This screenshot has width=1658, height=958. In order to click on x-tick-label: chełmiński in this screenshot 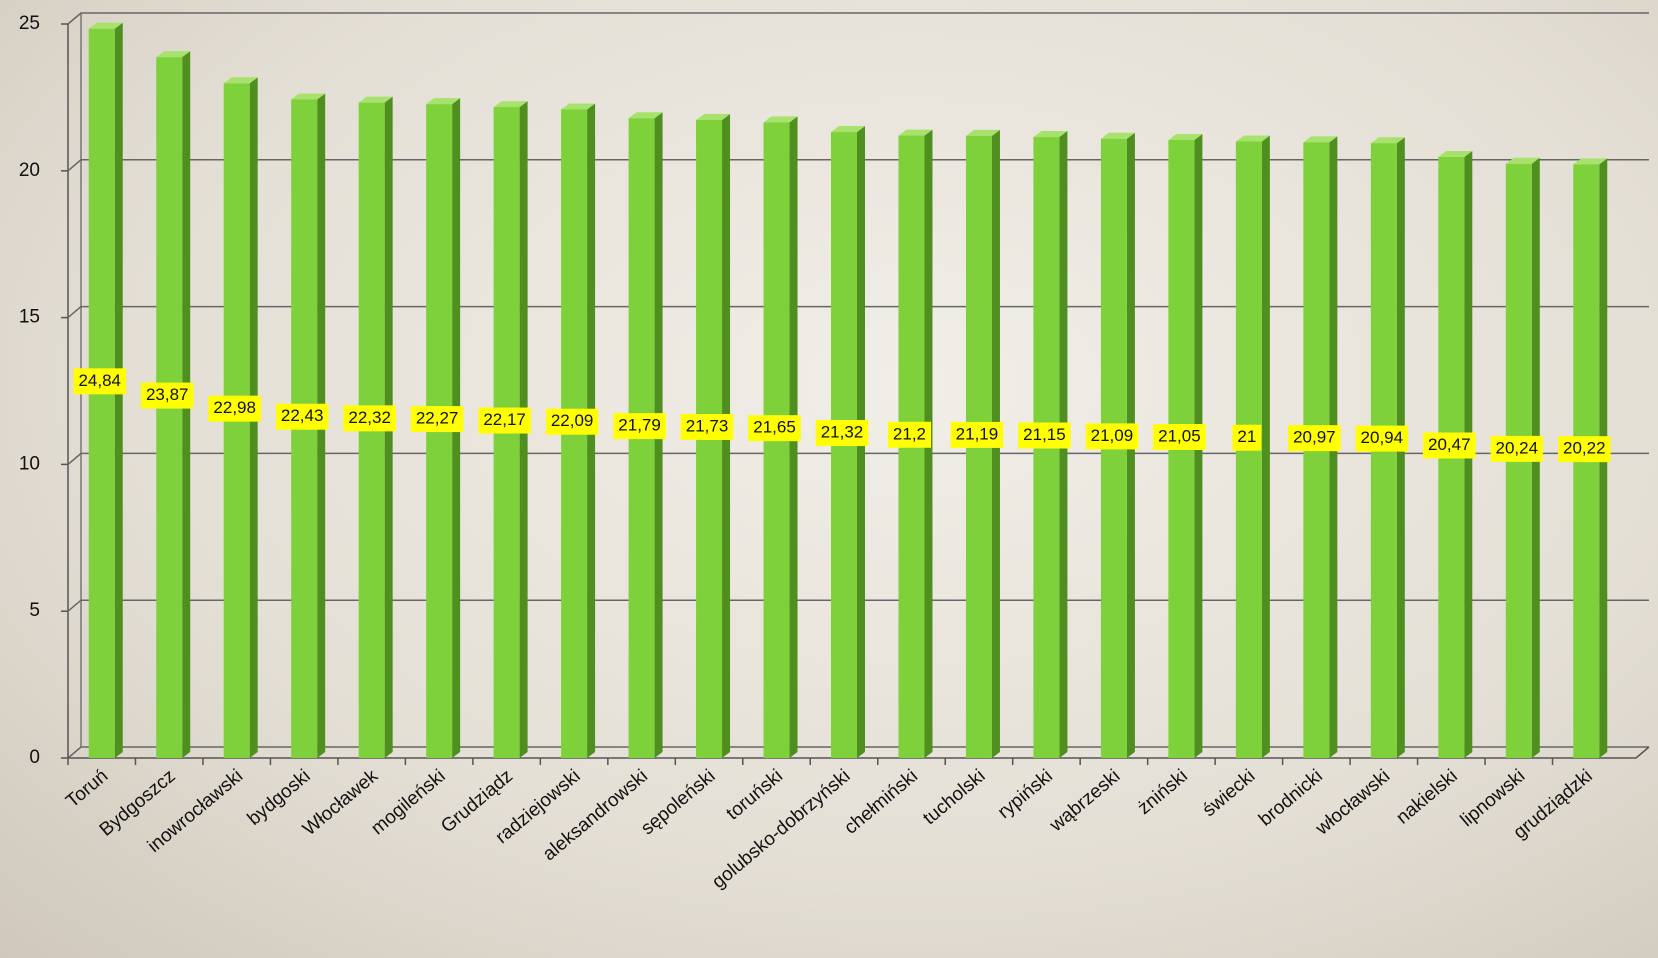, I will do `click(880, 802)`.